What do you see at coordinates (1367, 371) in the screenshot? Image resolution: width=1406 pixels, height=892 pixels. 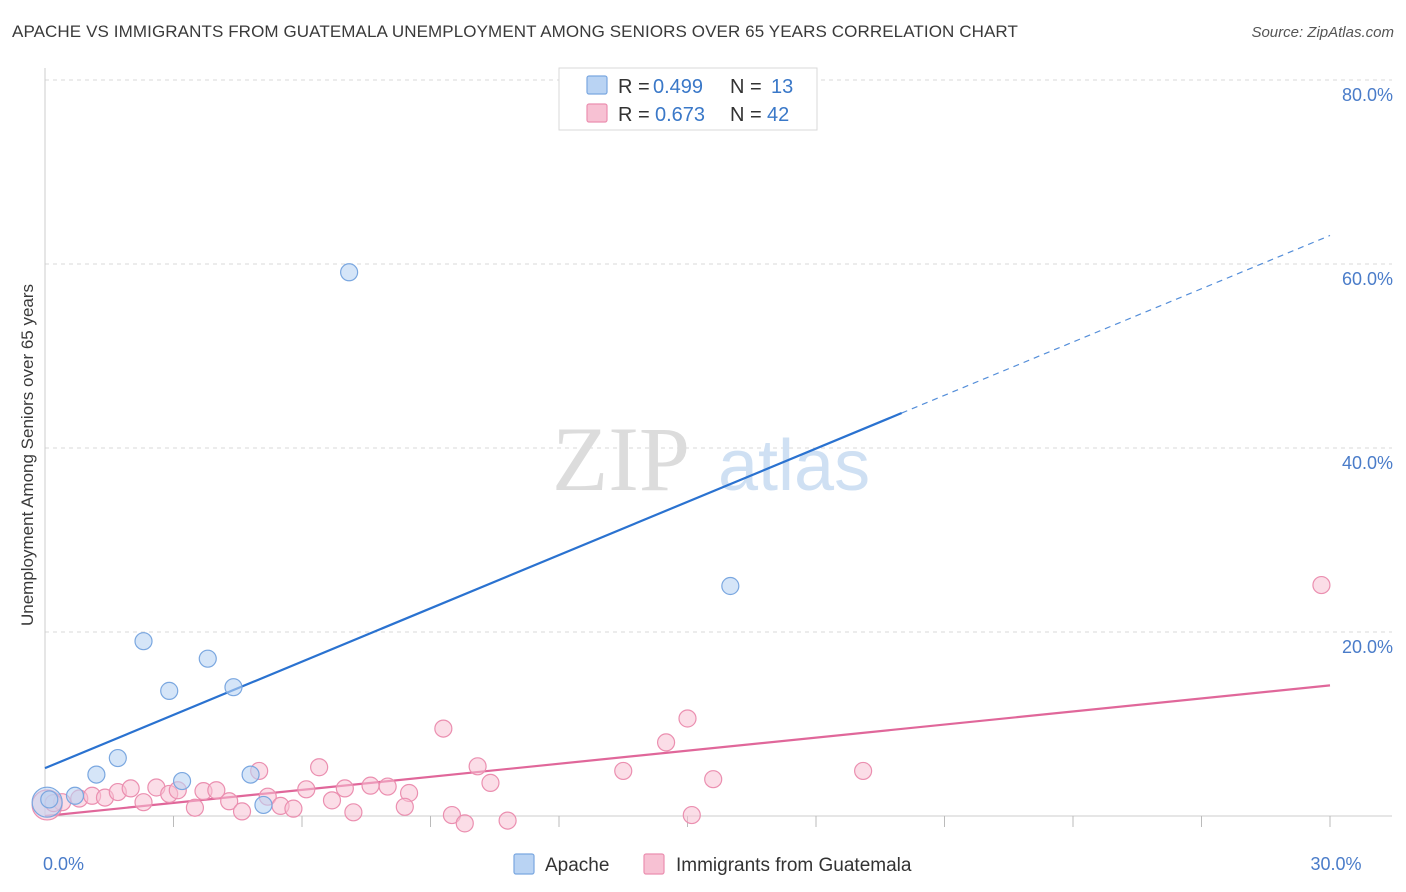 I see `y-tick-labels: 20.0% 40.0% 60.0% 80.0%` at bounding box center [1367, 371].